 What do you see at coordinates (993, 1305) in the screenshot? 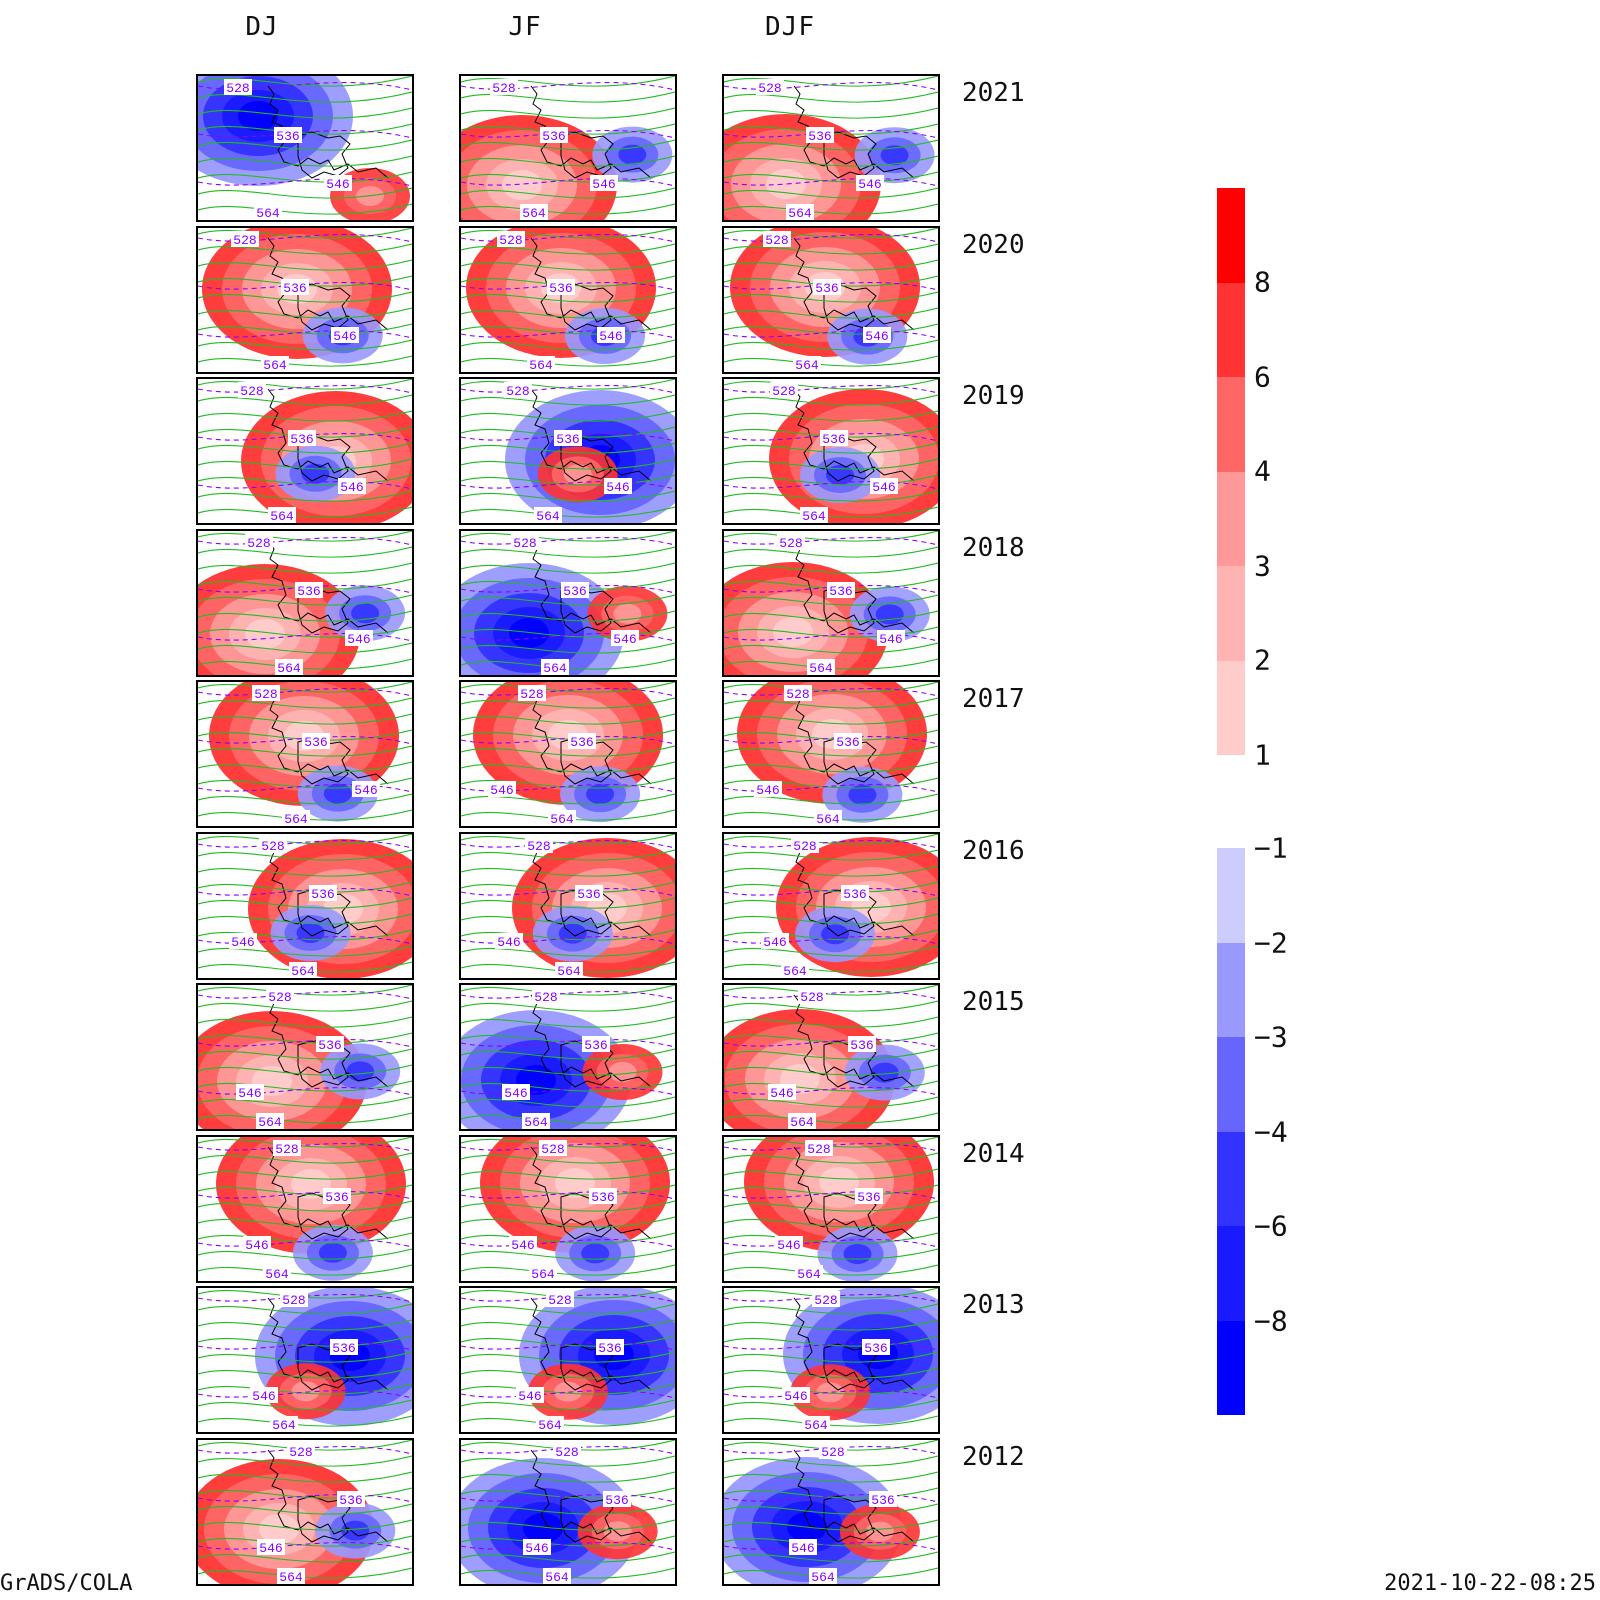
I see `year-label: 2013` at bounding box center [993, 1305].